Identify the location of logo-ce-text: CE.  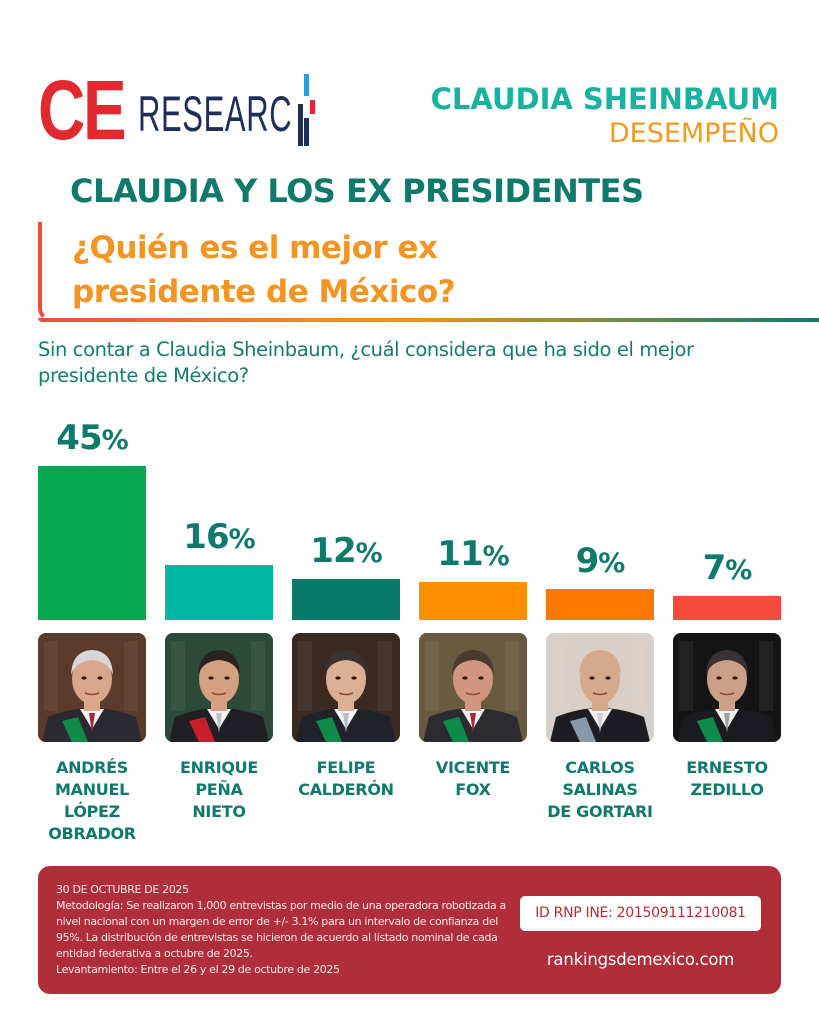
(82, 110).